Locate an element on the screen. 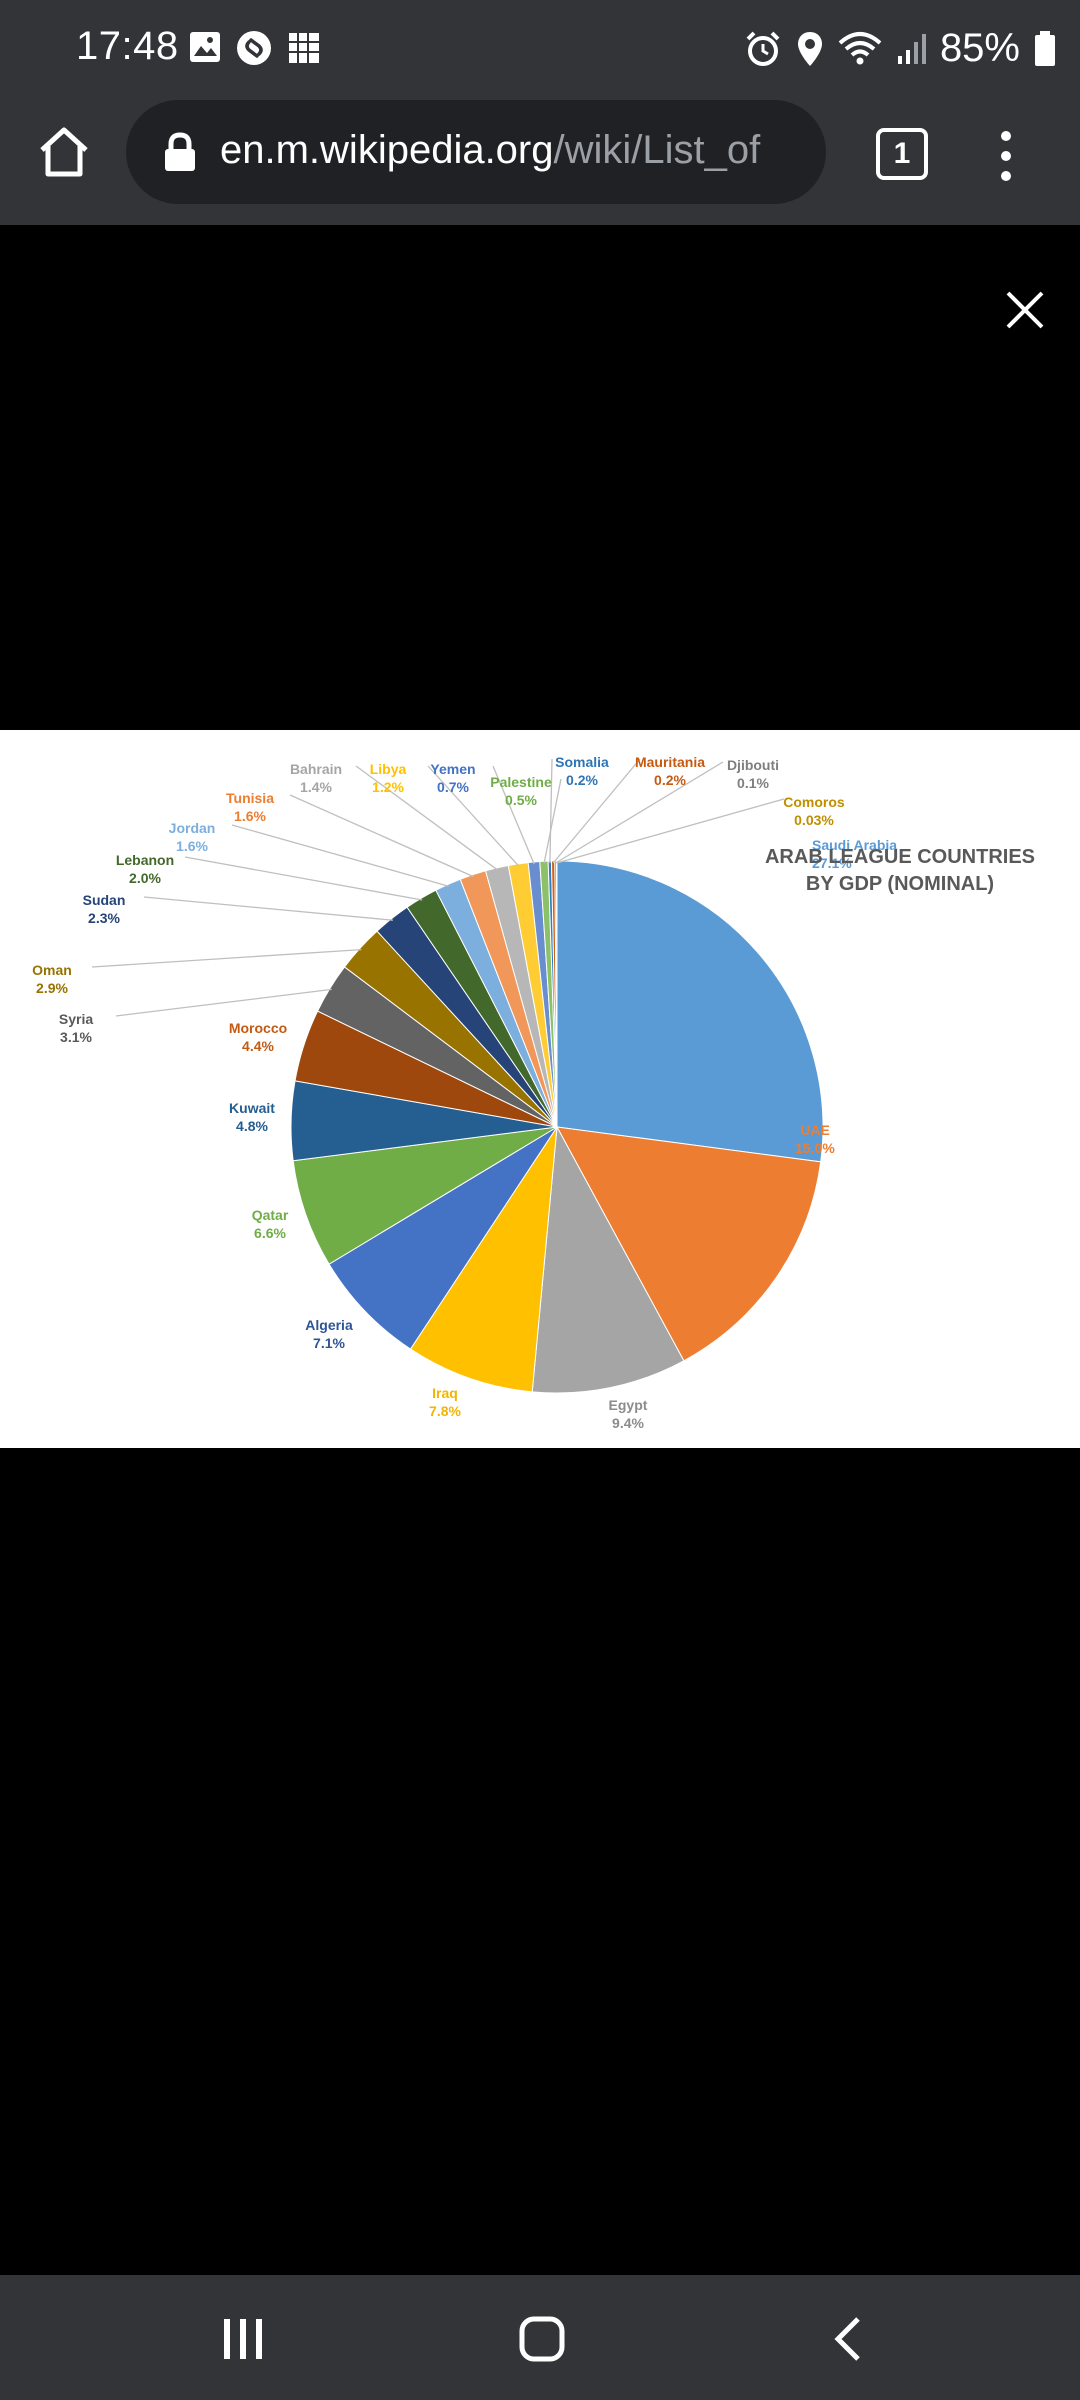  leader-line-djibouti is located at coordinates (639, 812).